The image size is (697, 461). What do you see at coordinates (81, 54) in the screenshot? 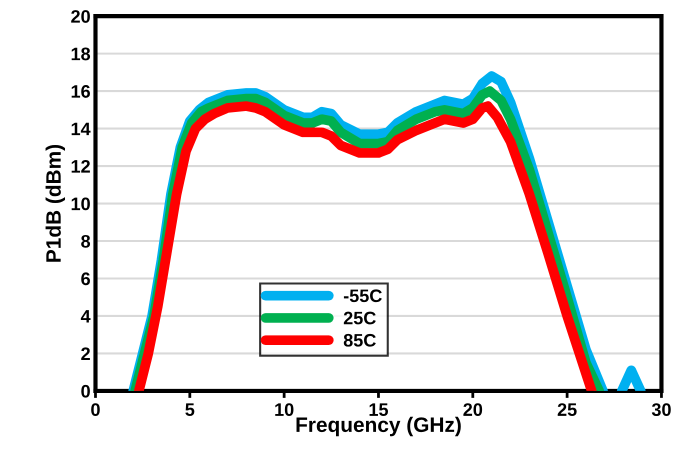
I see `y-tick-label: 18` at bounding box center [81, 54].